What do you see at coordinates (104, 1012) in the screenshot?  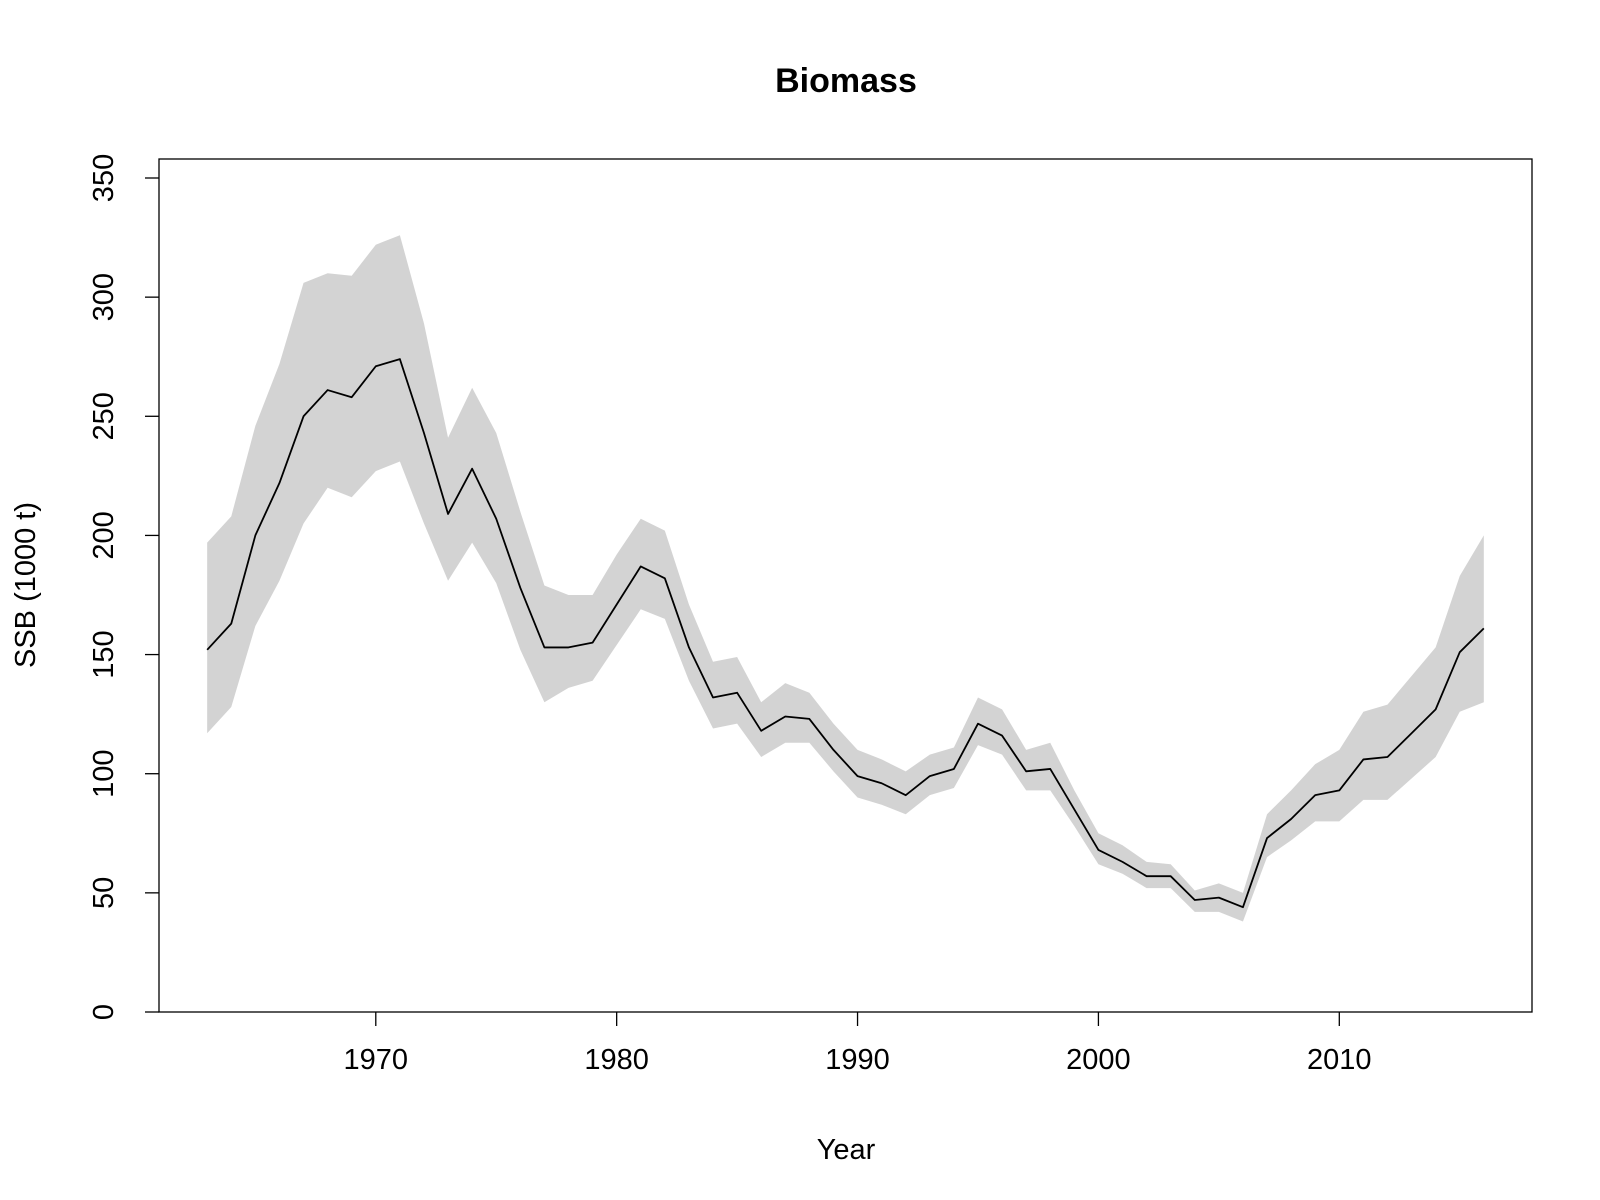 I see `y-tick-label: 0` at bounding box center [104, 1012].